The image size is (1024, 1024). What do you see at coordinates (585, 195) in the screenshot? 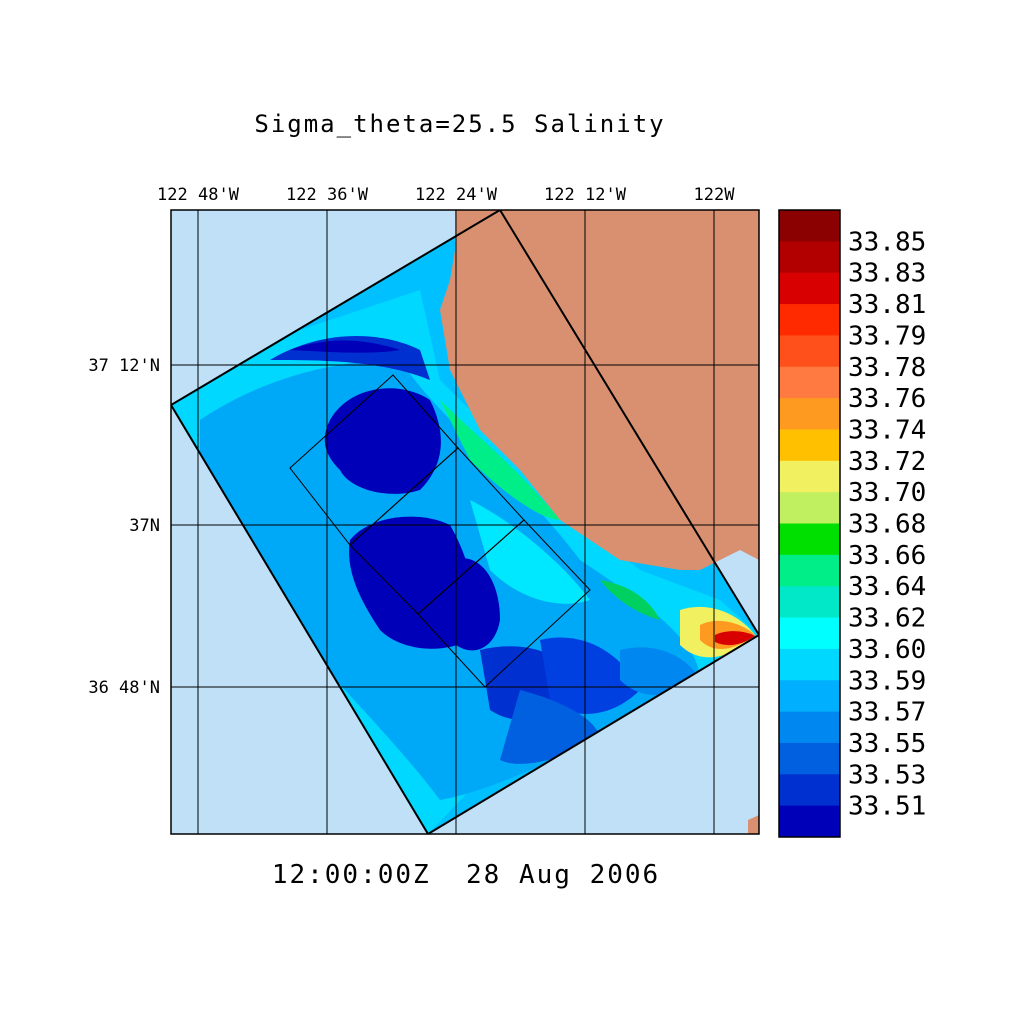
I see `lon-label: 122 12'W` at bounding box center [585, 195].